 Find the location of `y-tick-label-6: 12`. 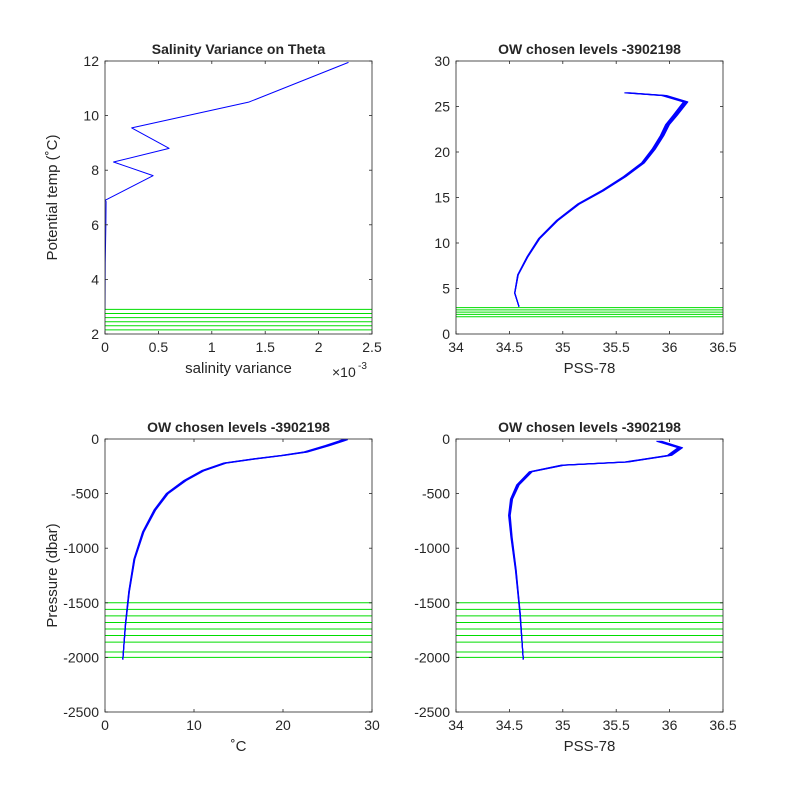

y-tick-label-6: 12 is located at coordinates (91, 61).